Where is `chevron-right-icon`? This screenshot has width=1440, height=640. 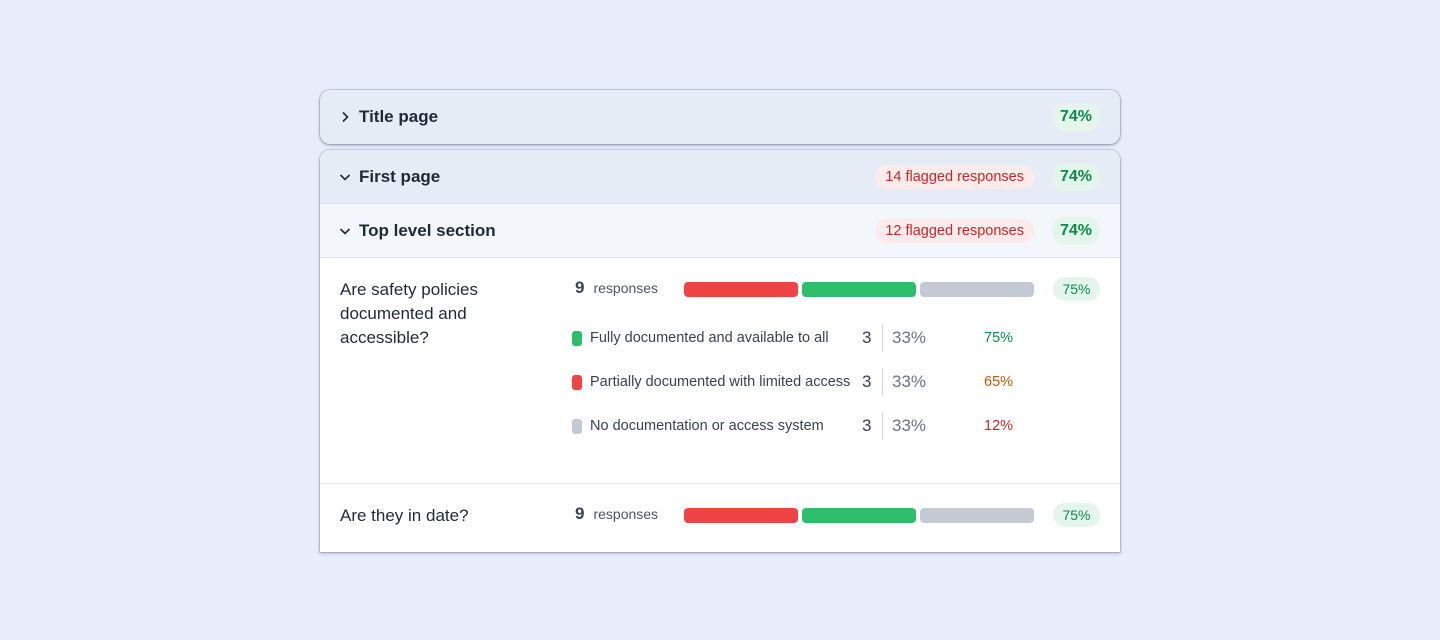 chevron-right-icon is located at coordinates (345, 117).